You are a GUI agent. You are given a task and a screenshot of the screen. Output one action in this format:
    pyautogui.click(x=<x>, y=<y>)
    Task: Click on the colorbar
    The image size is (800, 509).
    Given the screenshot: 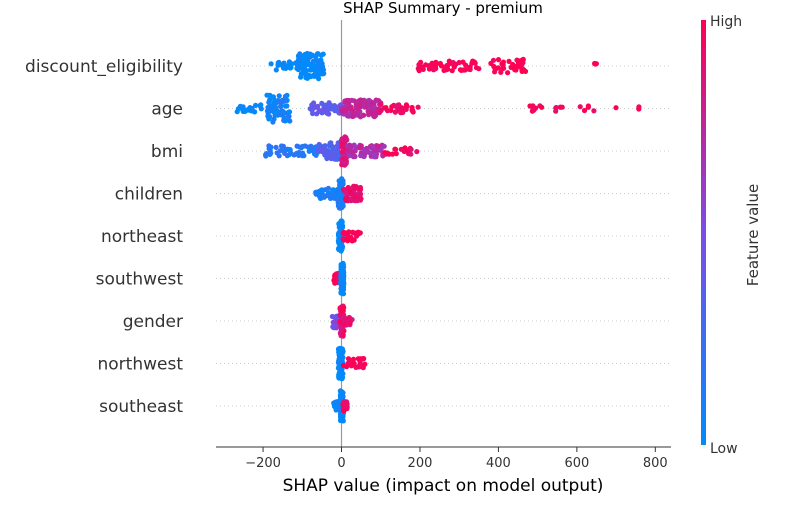 What is the action you would take?
    pyautogui.click(x=703, y=232)
    